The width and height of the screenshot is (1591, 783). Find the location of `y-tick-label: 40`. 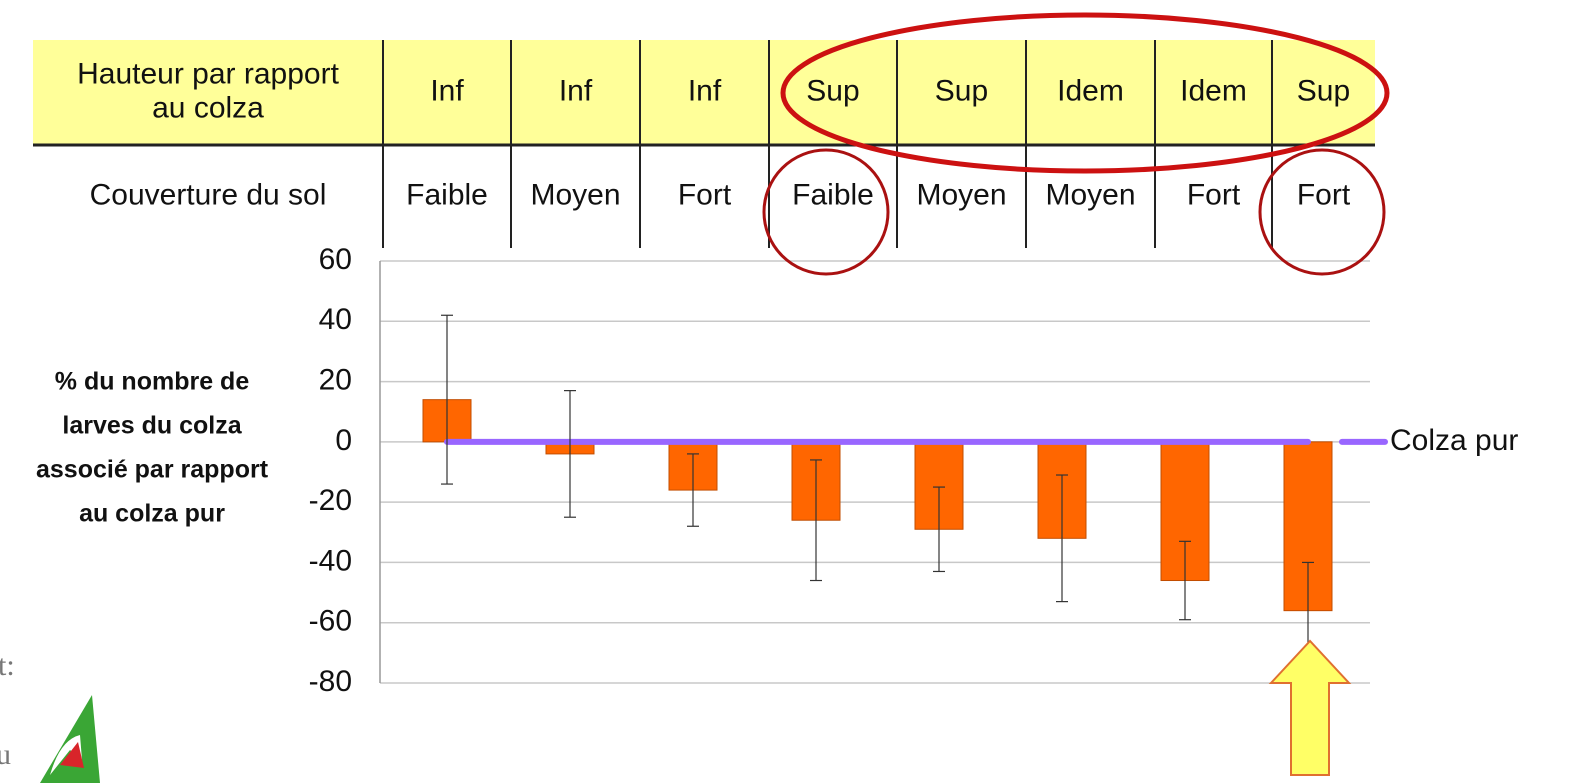

y-tick-label: 40 is located at coordinates (335, 319).